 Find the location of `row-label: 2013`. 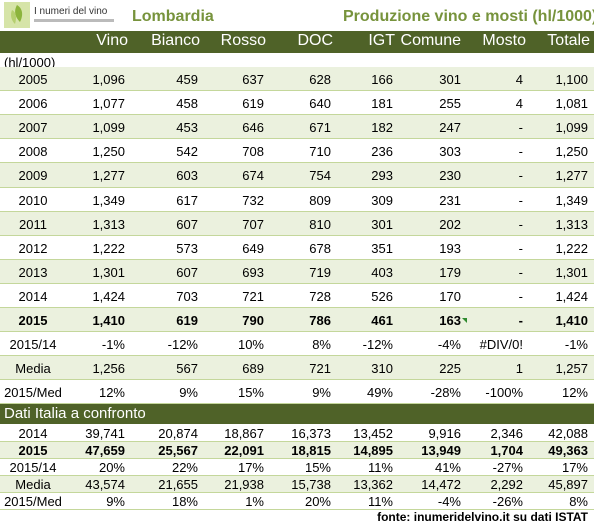

row-label: 2013 is located at coordinates (33, 272).